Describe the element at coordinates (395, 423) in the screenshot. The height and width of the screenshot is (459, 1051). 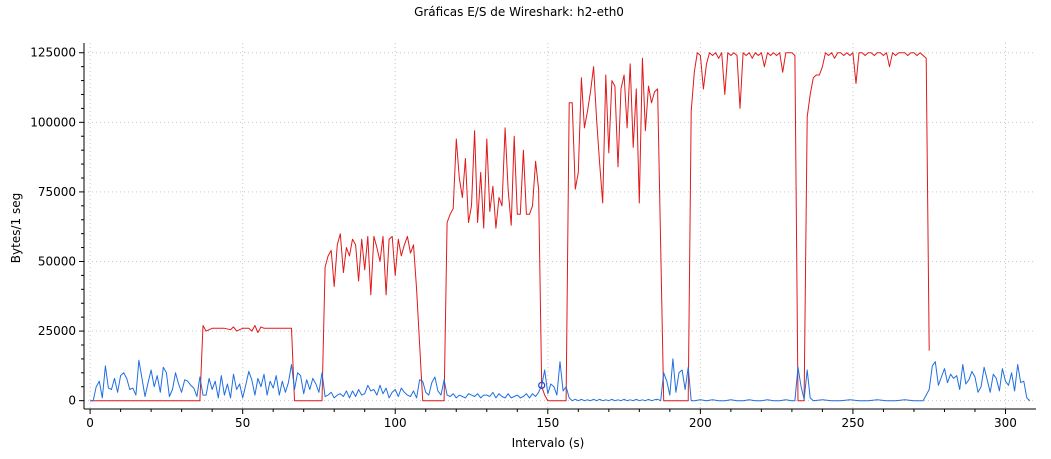
I see `x-tick-label: 100` at that location.